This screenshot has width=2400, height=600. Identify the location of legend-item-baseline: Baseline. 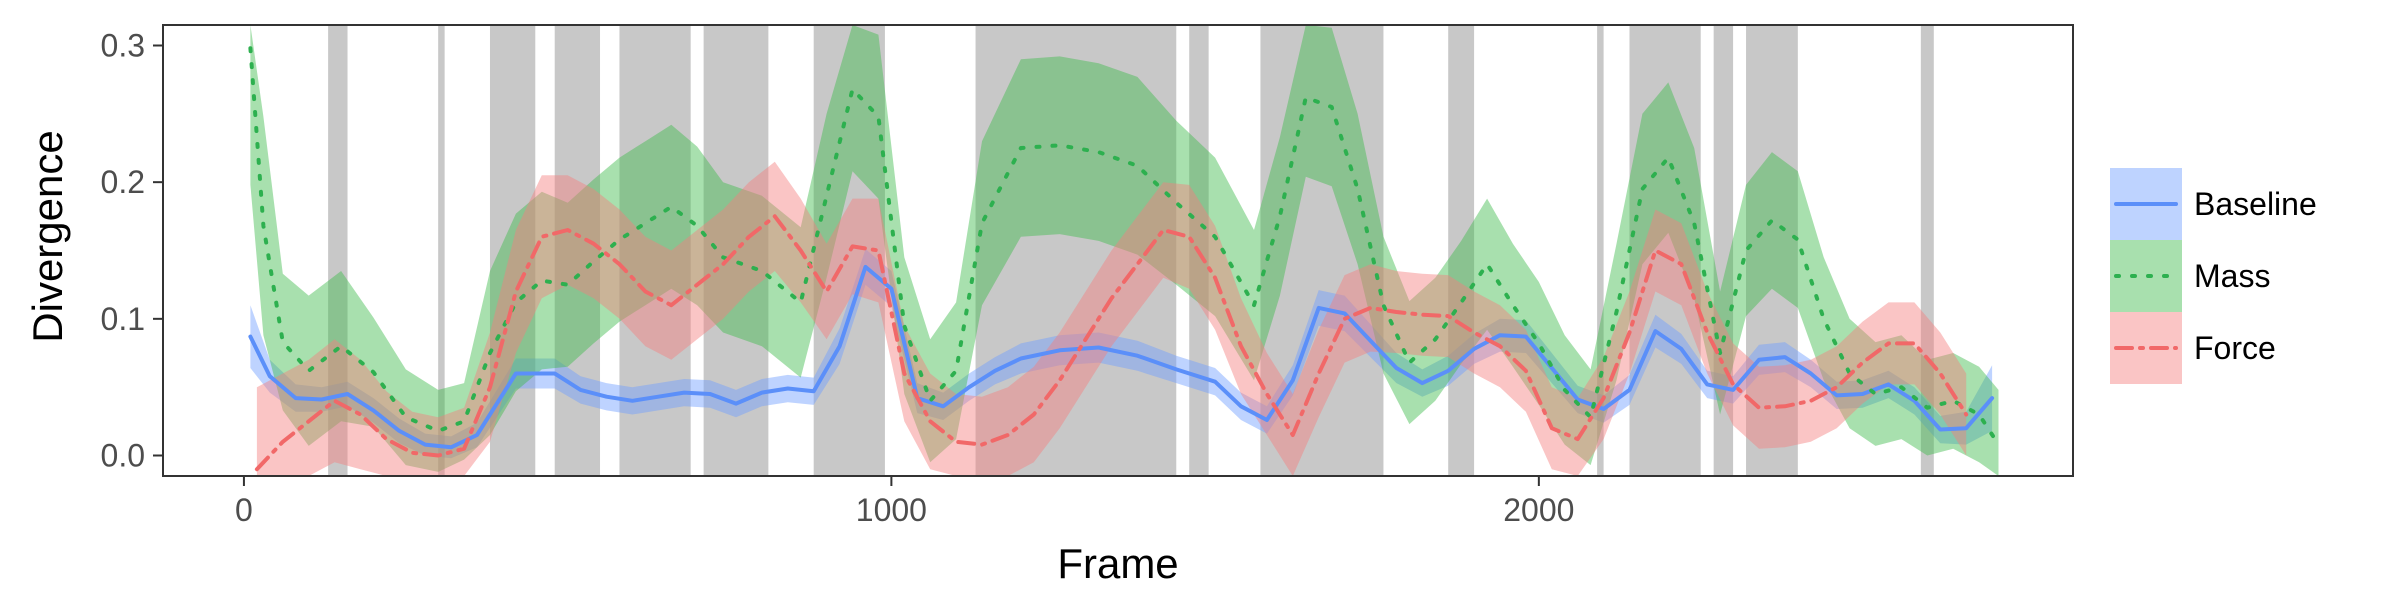
(2213, 204).